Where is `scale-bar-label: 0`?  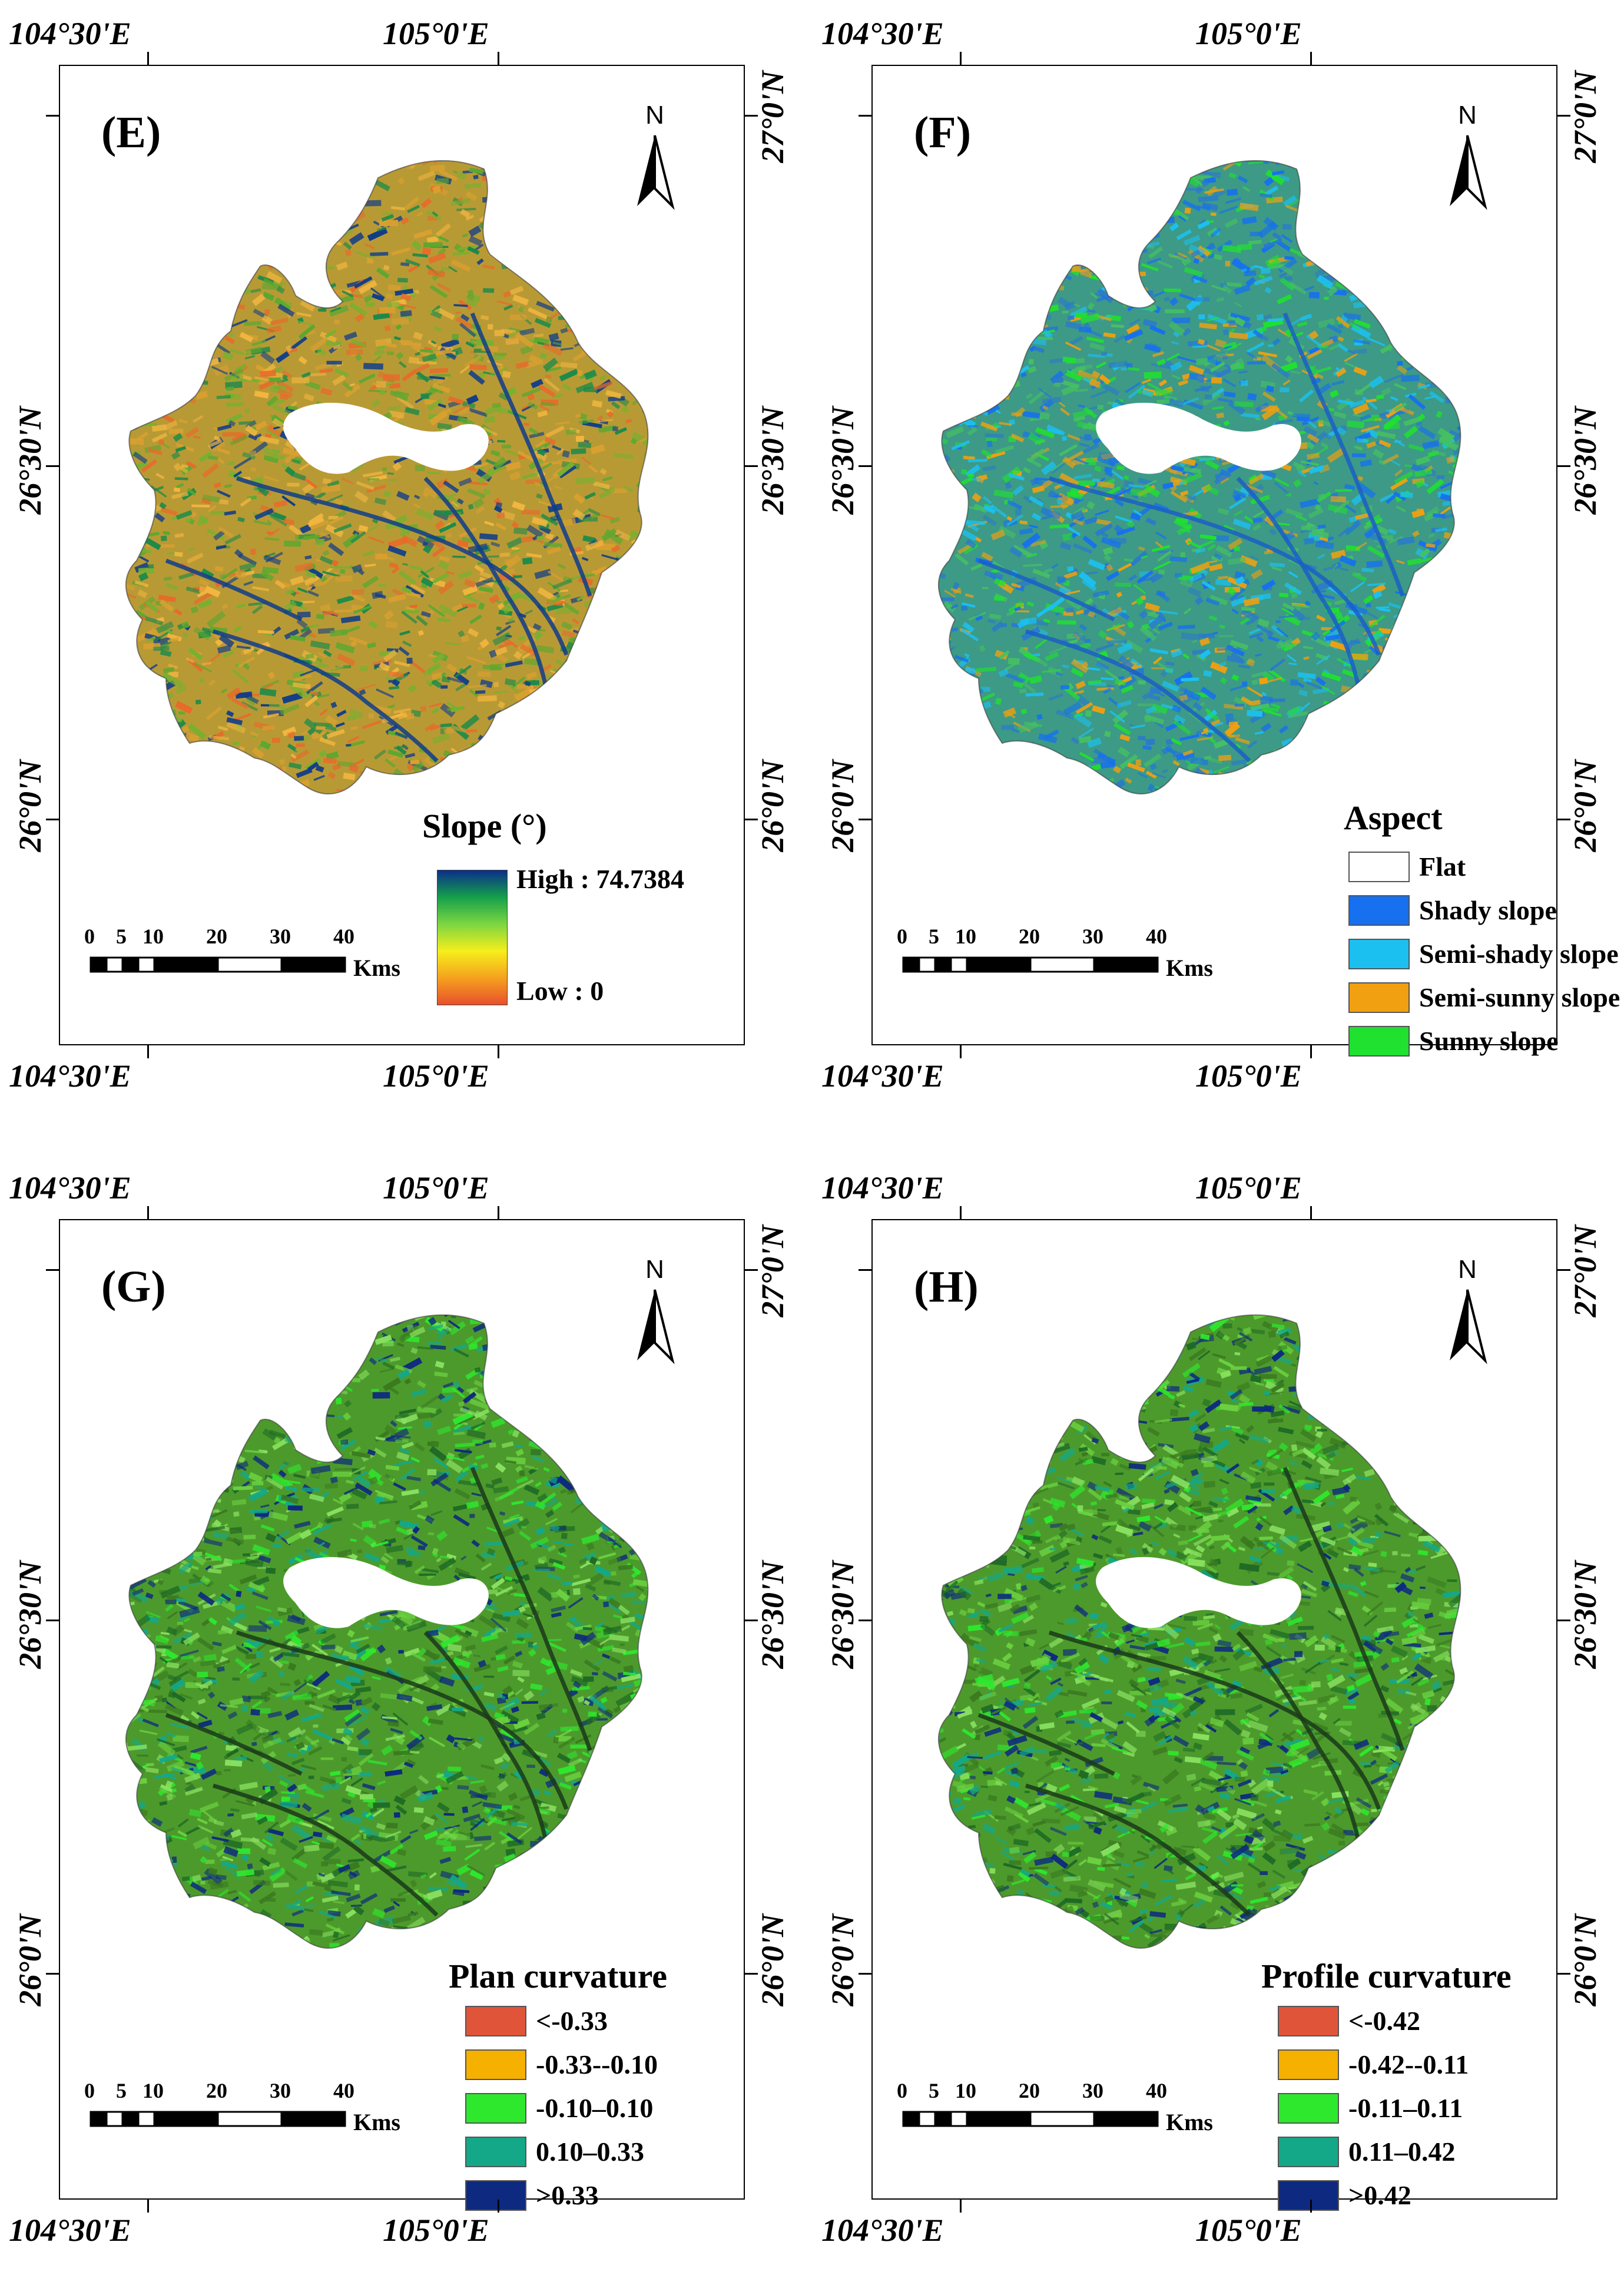
scale-bar-label: 0 is located at coordinates (89, 936).